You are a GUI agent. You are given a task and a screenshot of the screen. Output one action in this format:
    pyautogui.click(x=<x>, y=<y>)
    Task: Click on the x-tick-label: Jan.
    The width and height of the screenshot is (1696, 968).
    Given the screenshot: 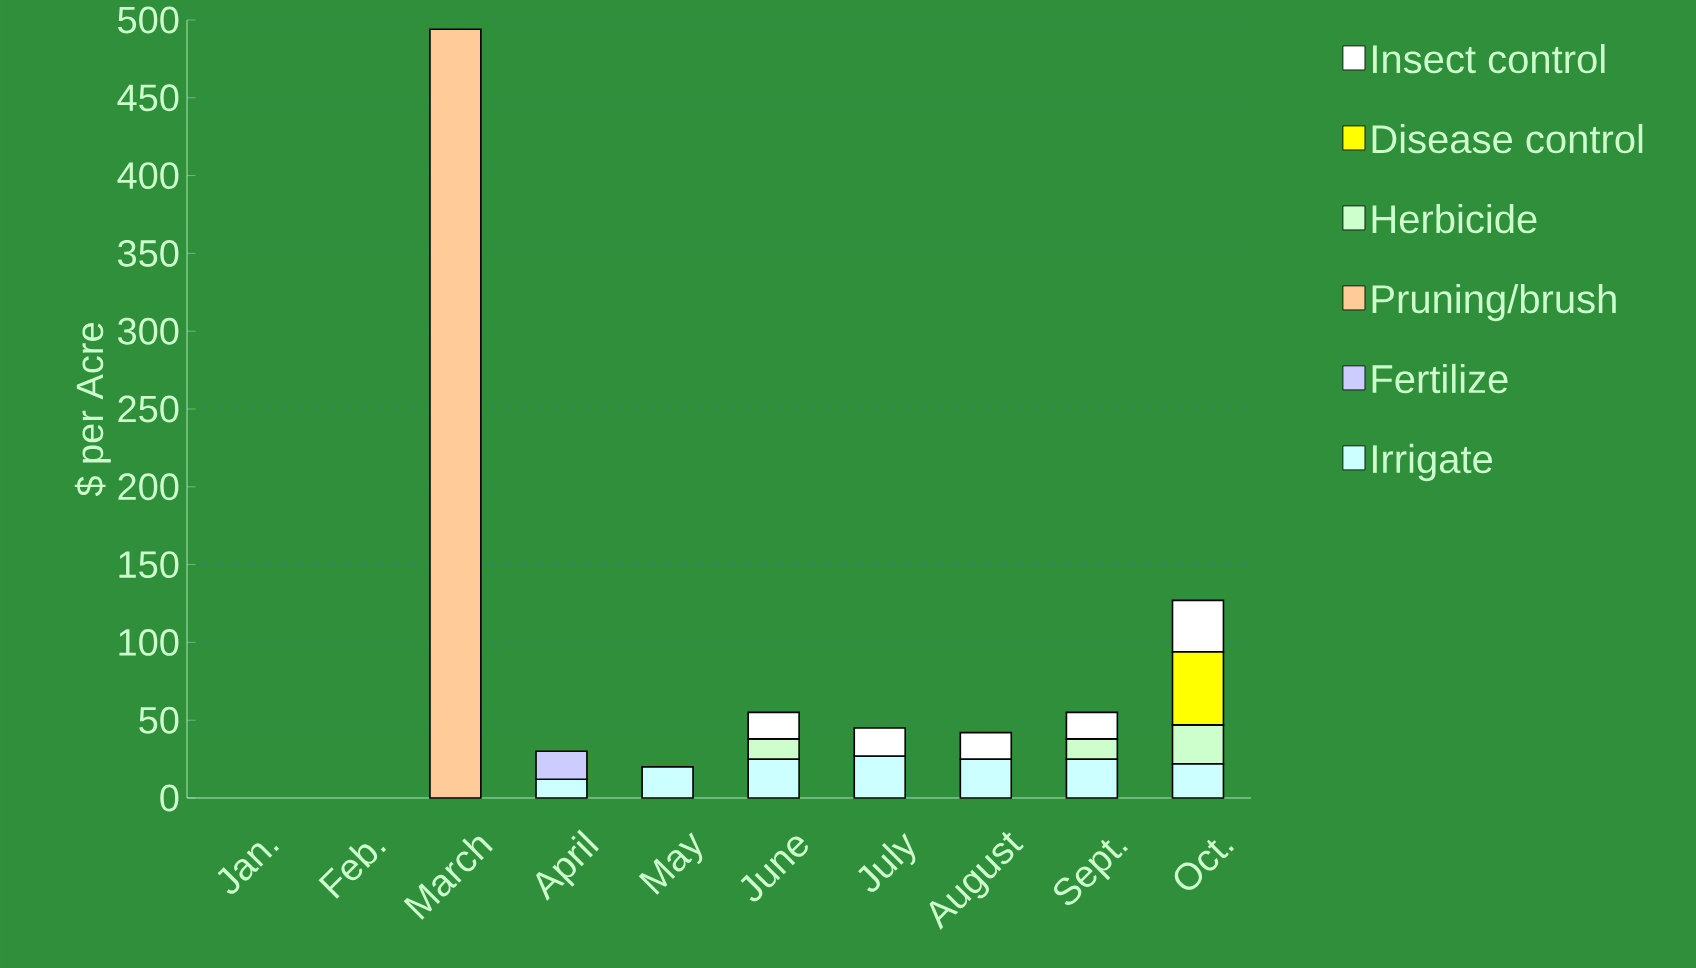 What is the action you would take?
    pyautogui.click(x=248, y=868)
    